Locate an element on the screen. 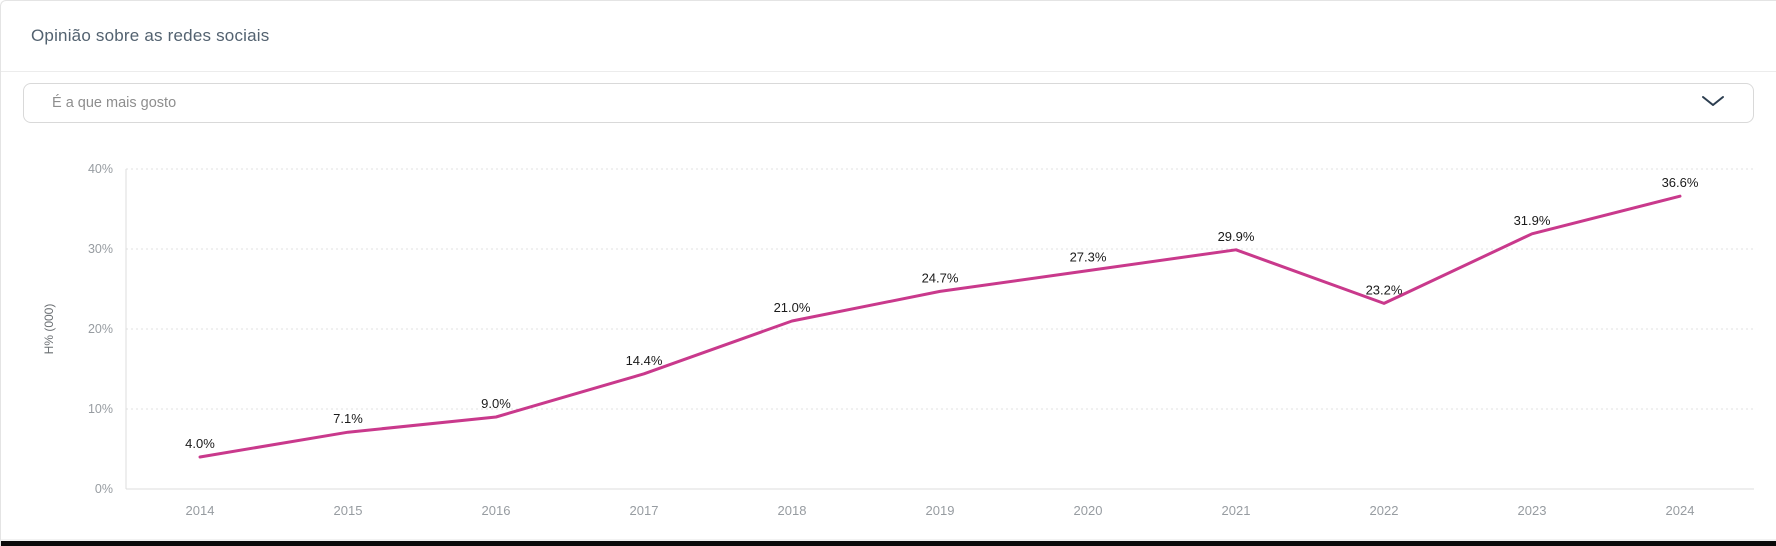 The image size is (1776, 546). x-tick-label: 2016 is located at coordinates (496, 510).